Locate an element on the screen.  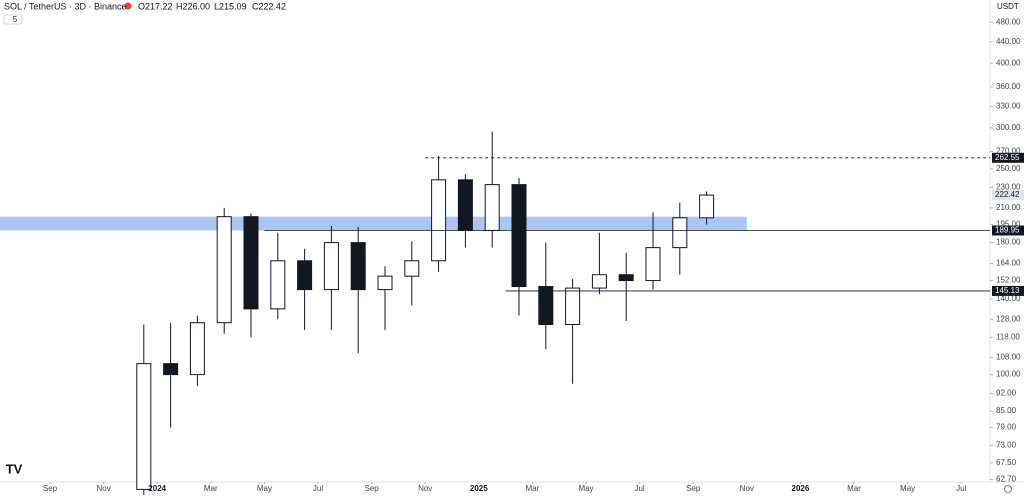
y-tick-label: 92.00 is located at coordinates (1006, 392).